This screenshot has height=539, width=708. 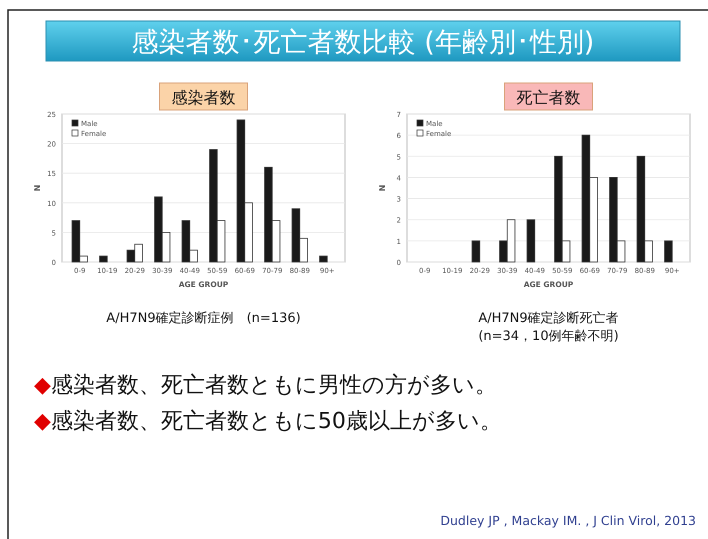 I want to click on text: ◆感染者数、死亡者数ともに男性の方が多い。, so click(x=265, y=385).